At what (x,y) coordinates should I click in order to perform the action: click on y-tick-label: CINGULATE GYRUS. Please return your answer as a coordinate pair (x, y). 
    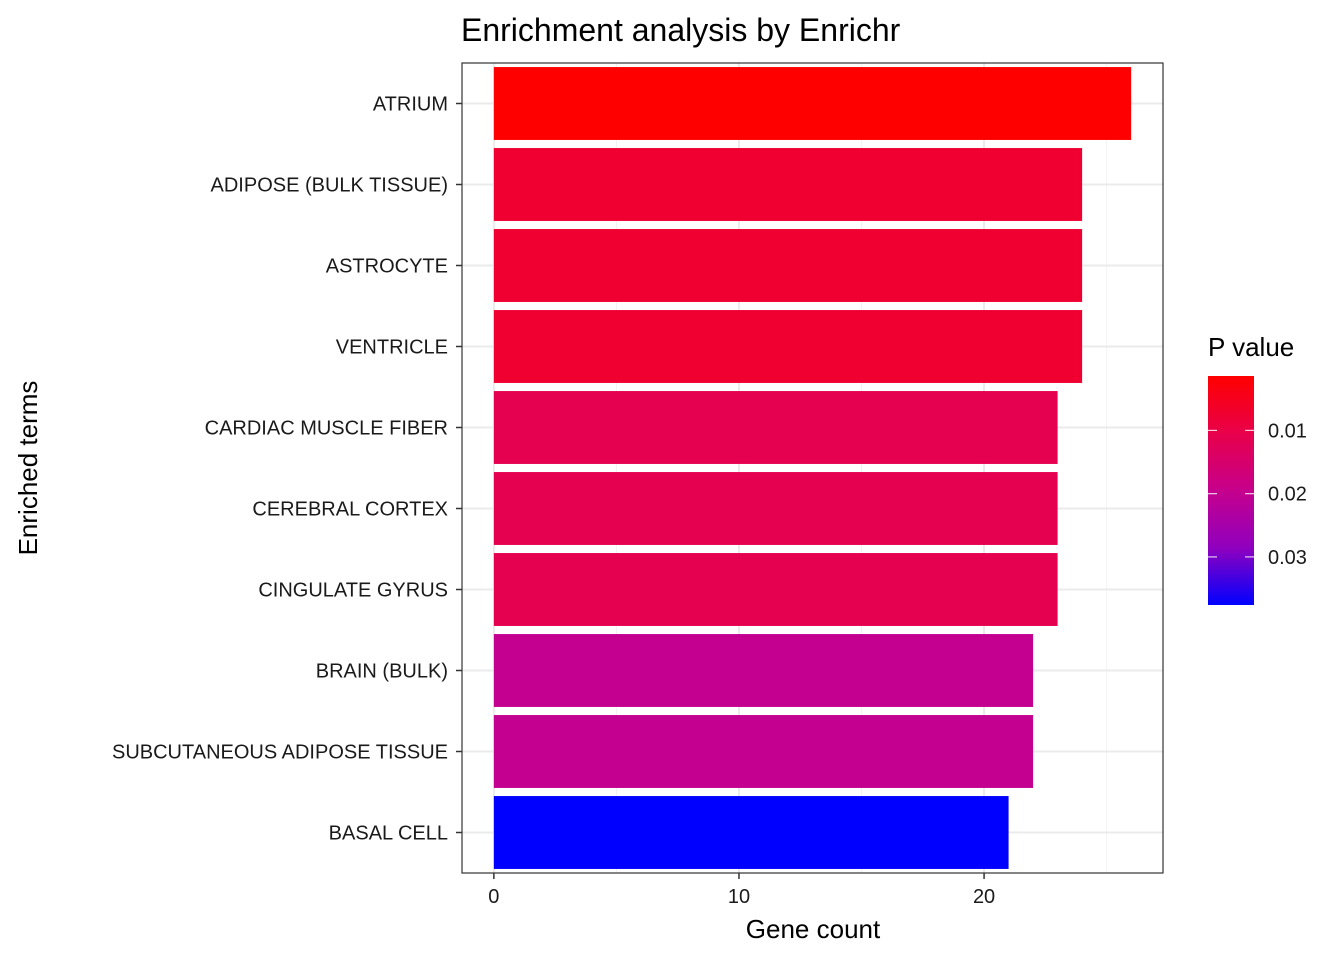
    Looking at the image, I should click on (353, 591).